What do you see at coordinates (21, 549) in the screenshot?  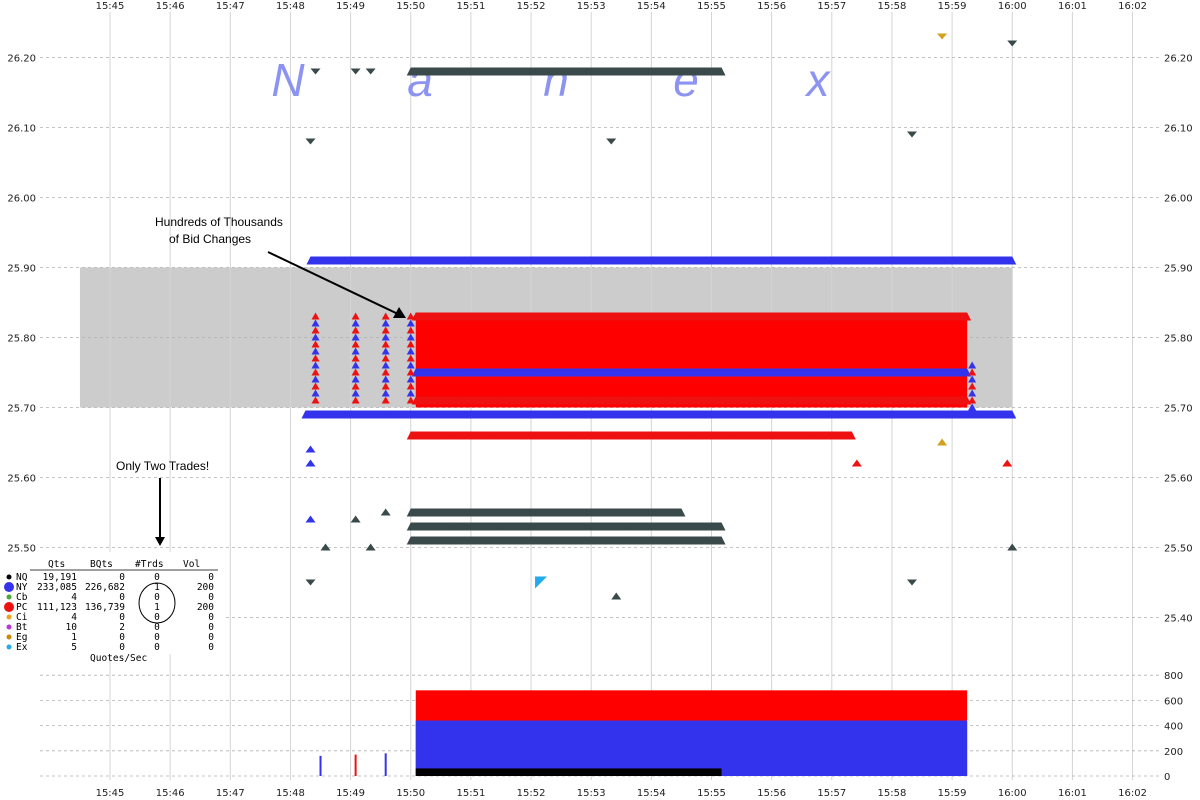 I see `y-tick-label-left: 25.50` at bounding box center [21, 549].